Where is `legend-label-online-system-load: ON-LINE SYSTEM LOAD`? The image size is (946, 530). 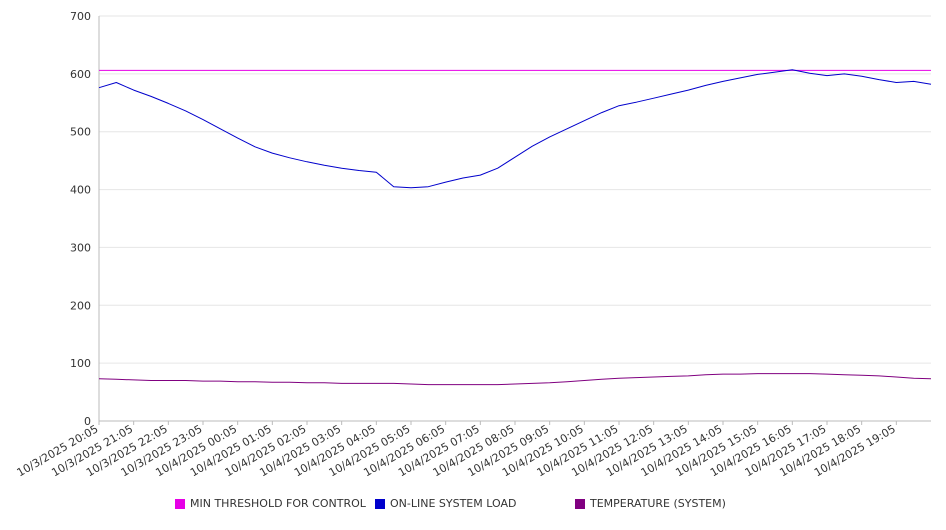
legend-label-online-system-load: ON-LINE SYSTEM LOAD is located at coordinates (453, 503).